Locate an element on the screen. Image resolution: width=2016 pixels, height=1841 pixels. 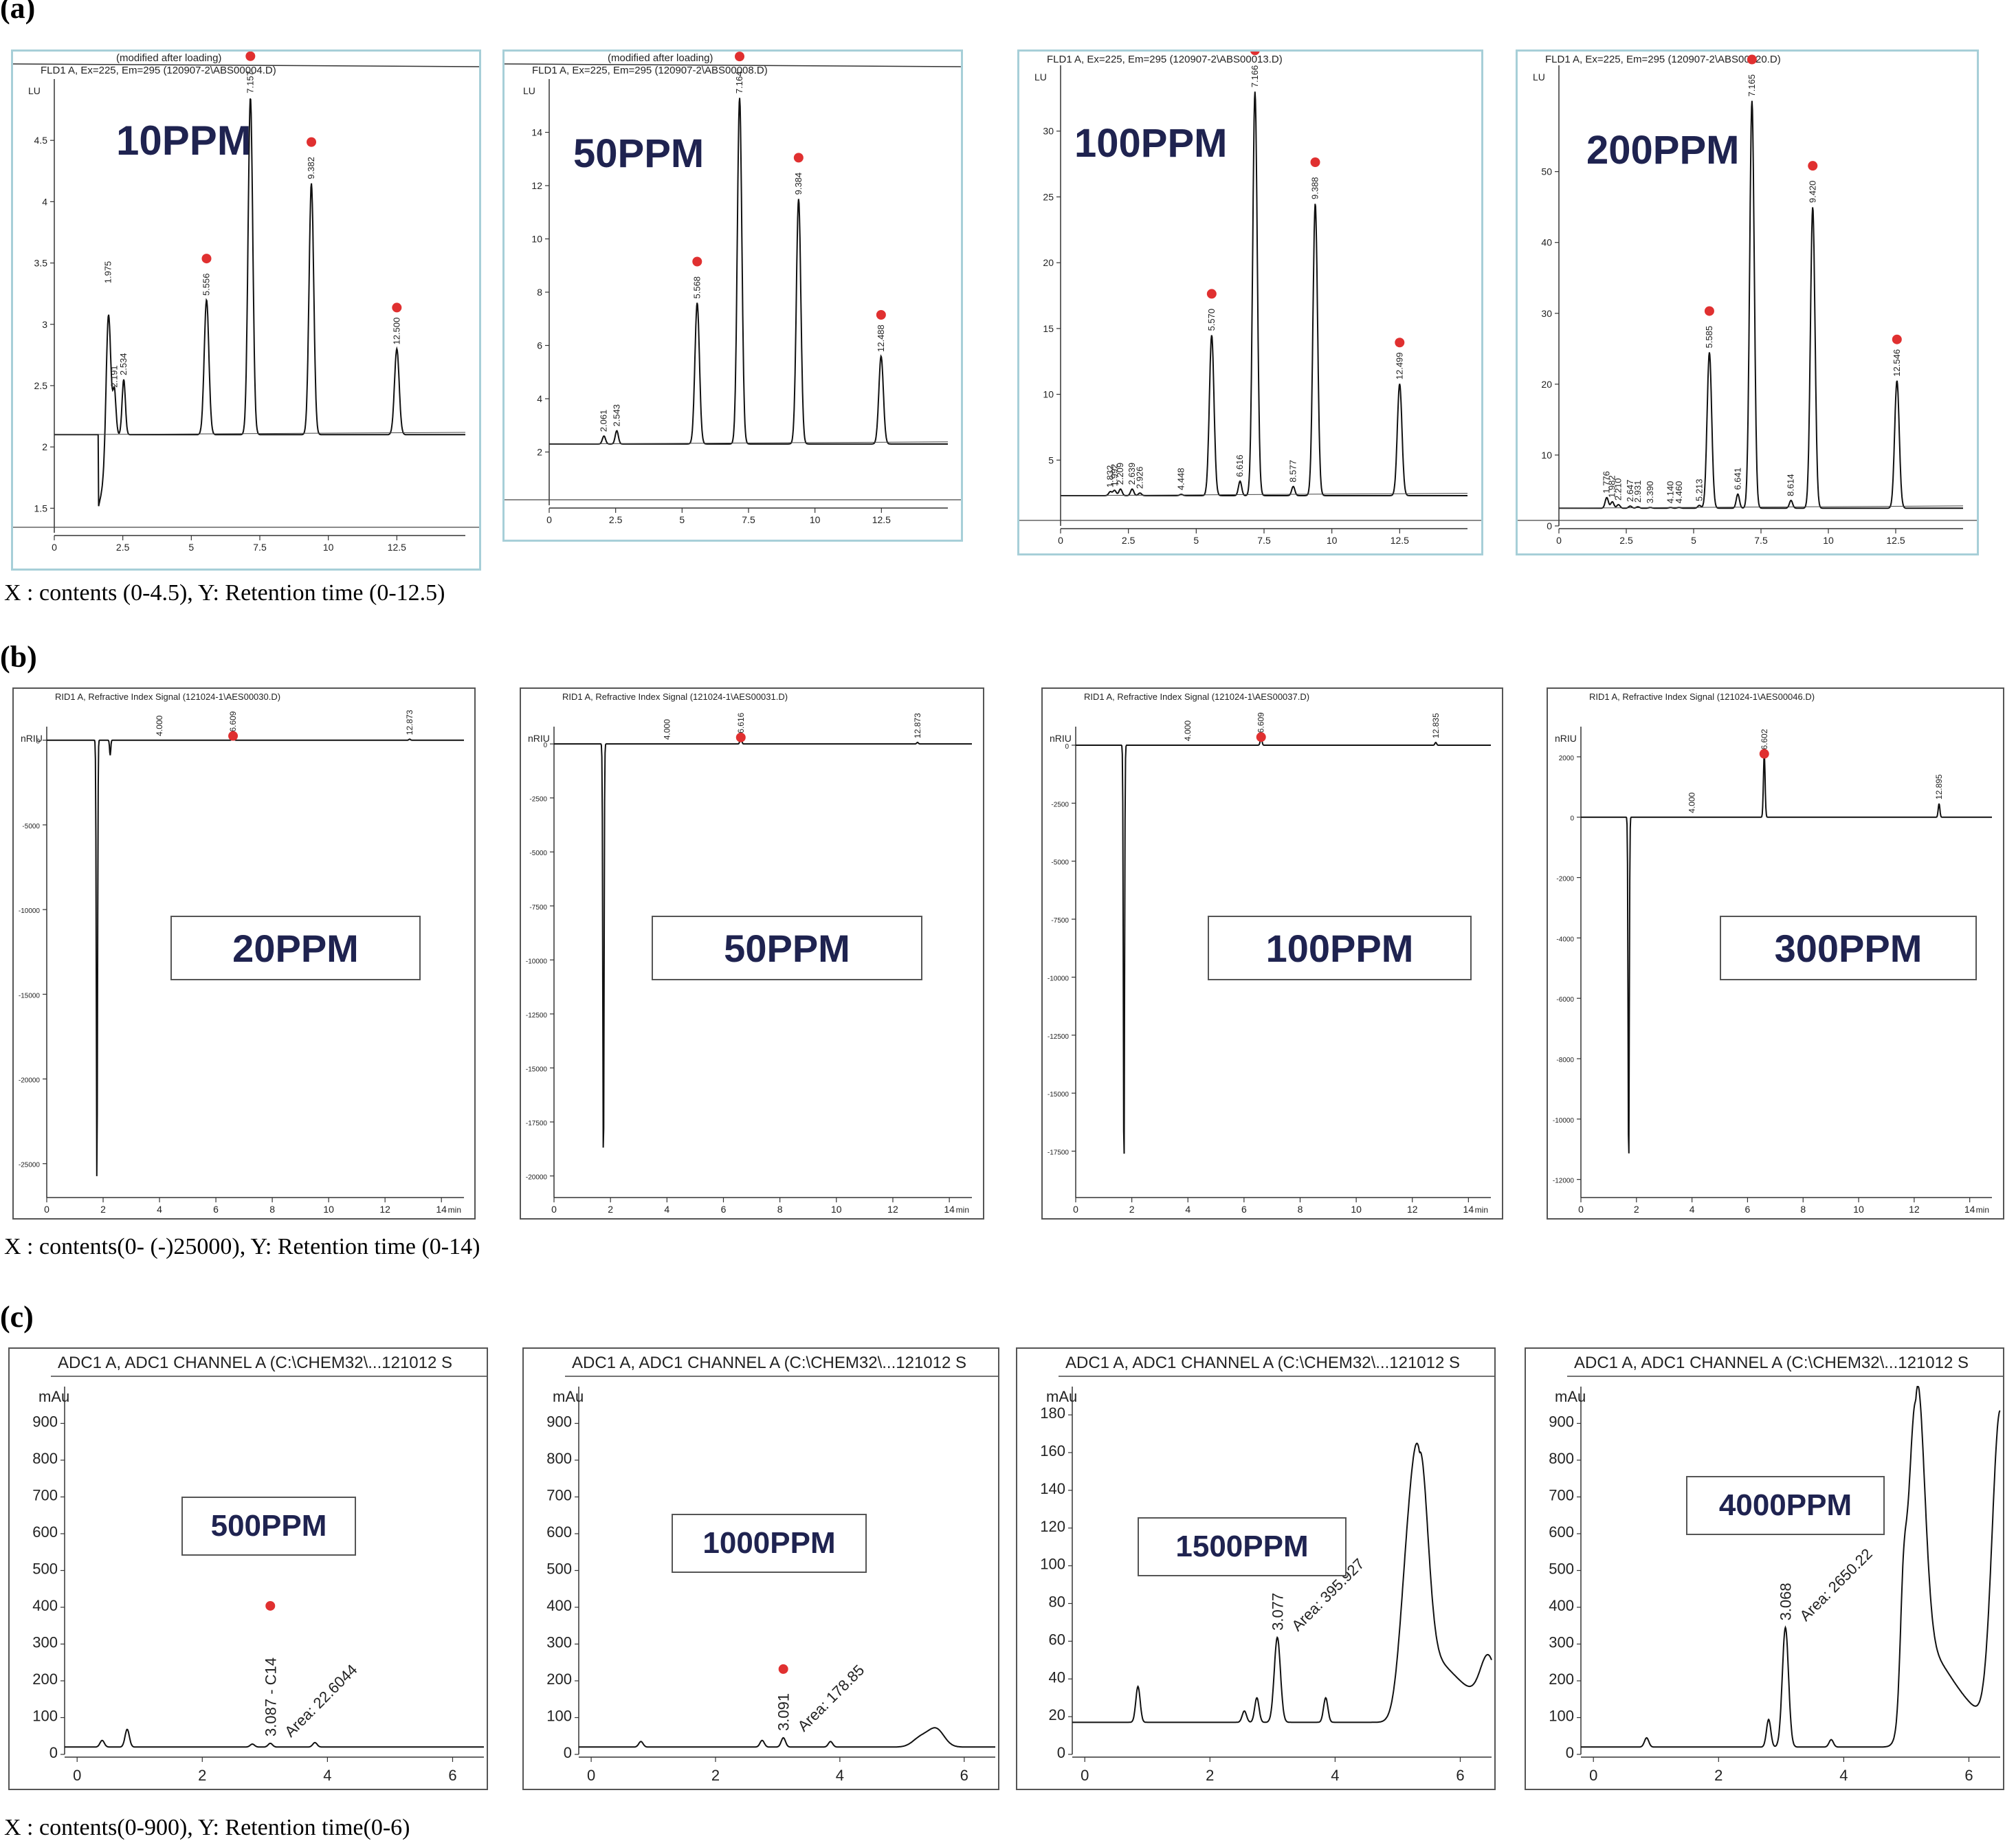
peak-label: 2.639 is located at coordinates (1132, 474).